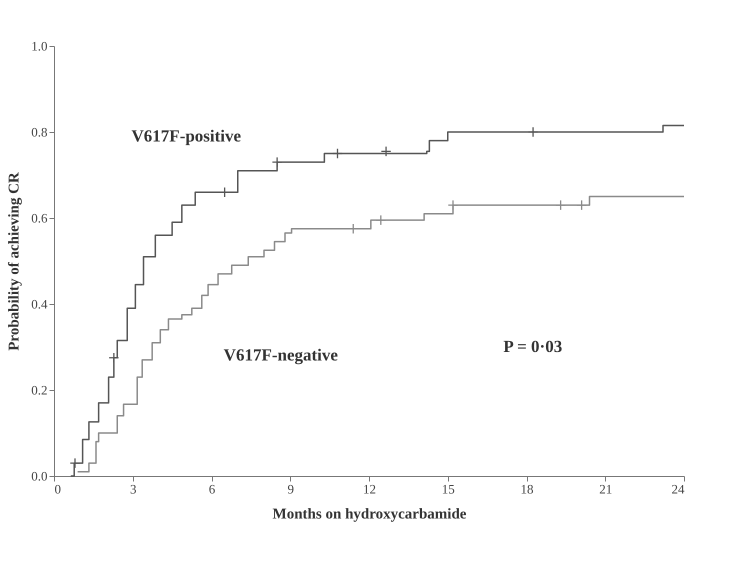 The image size is (749, 583). I want to click on y-tick-label: 0.8, so click(39, 132).